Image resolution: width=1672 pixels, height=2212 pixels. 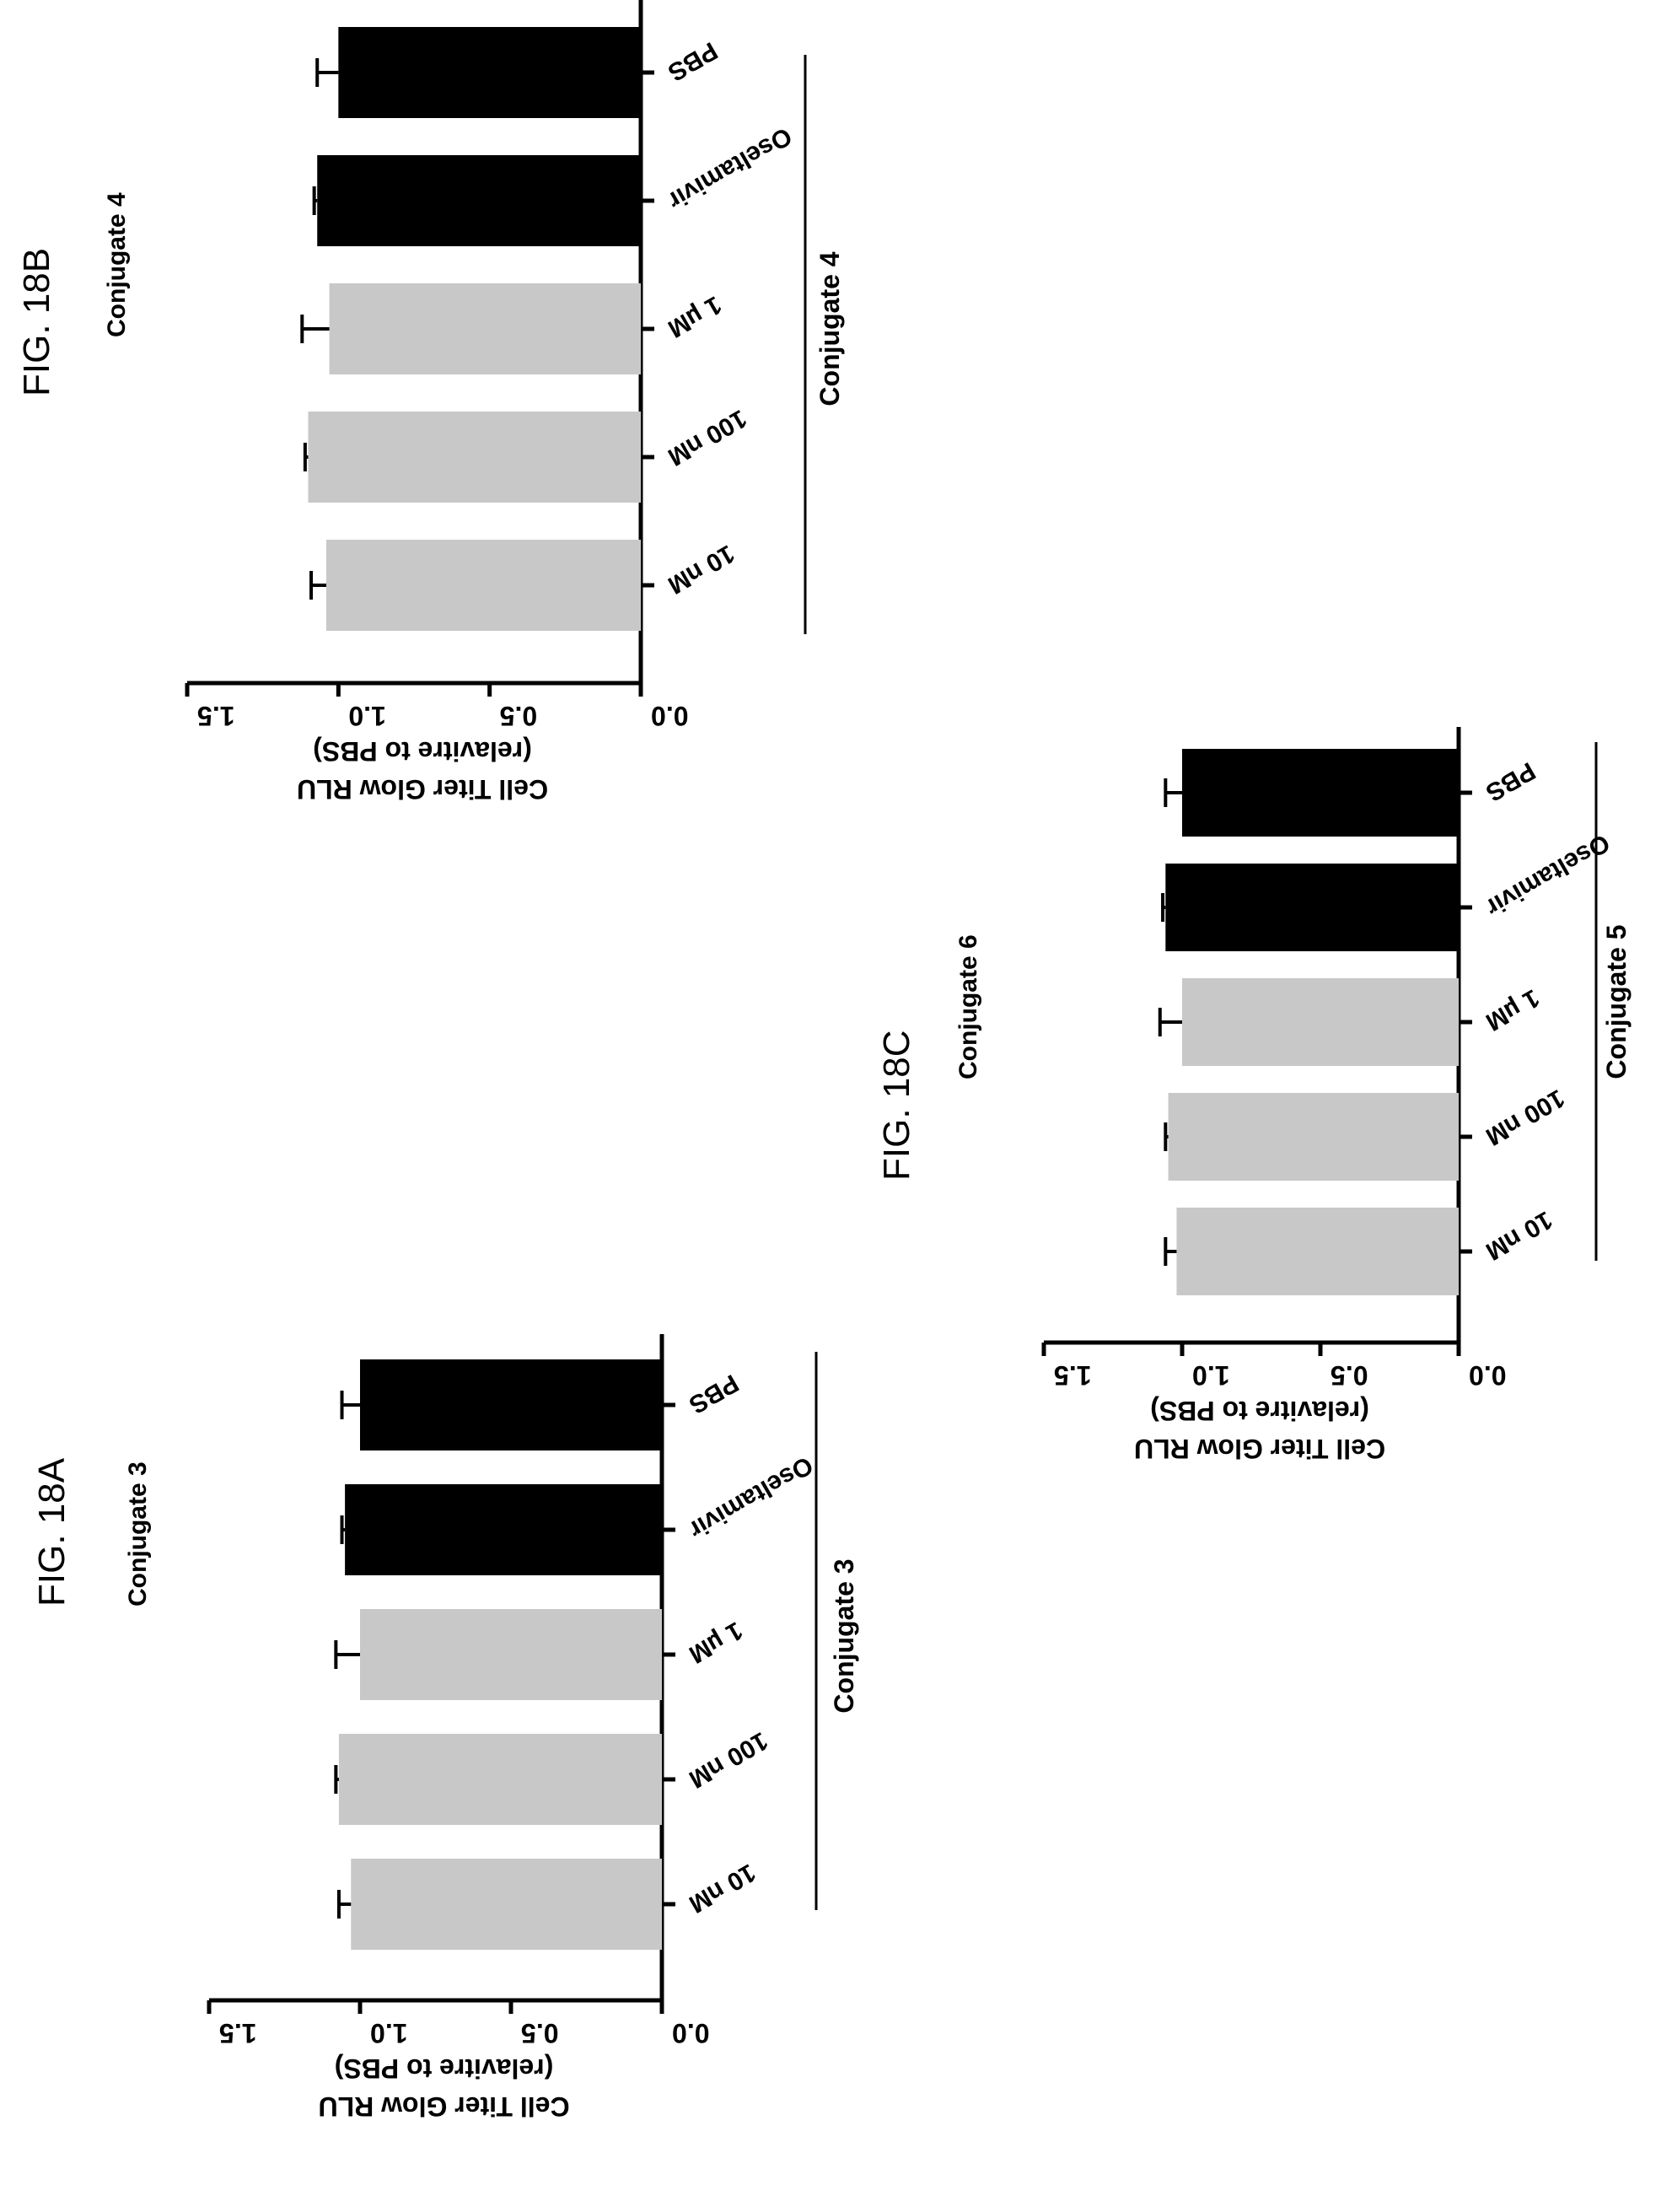 What do you see at coordinates (138, 1534) in the screenshot?
I see `chart-subtitle: Conjugate 3` at bounding box center [138, 1534].